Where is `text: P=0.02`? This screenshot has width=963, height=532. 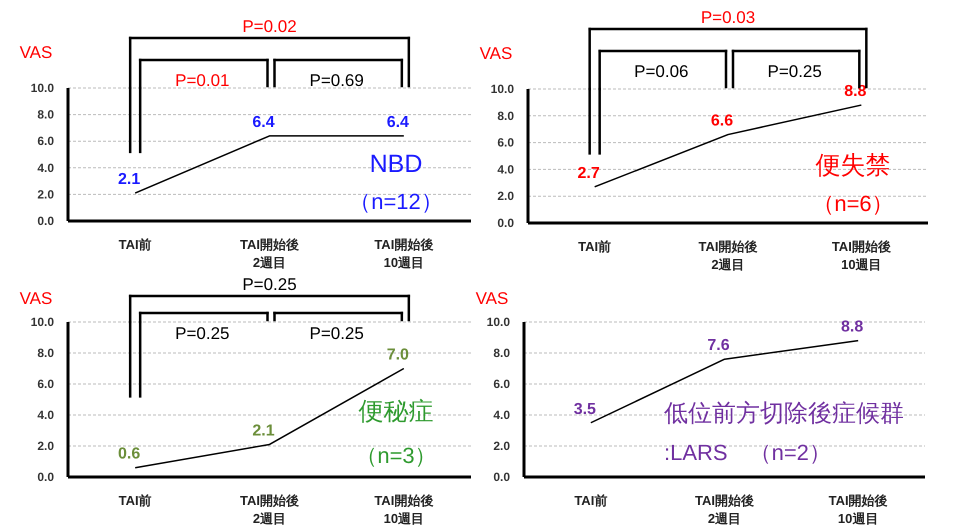
text: P=0.02 is located at coordinates (269, 26).